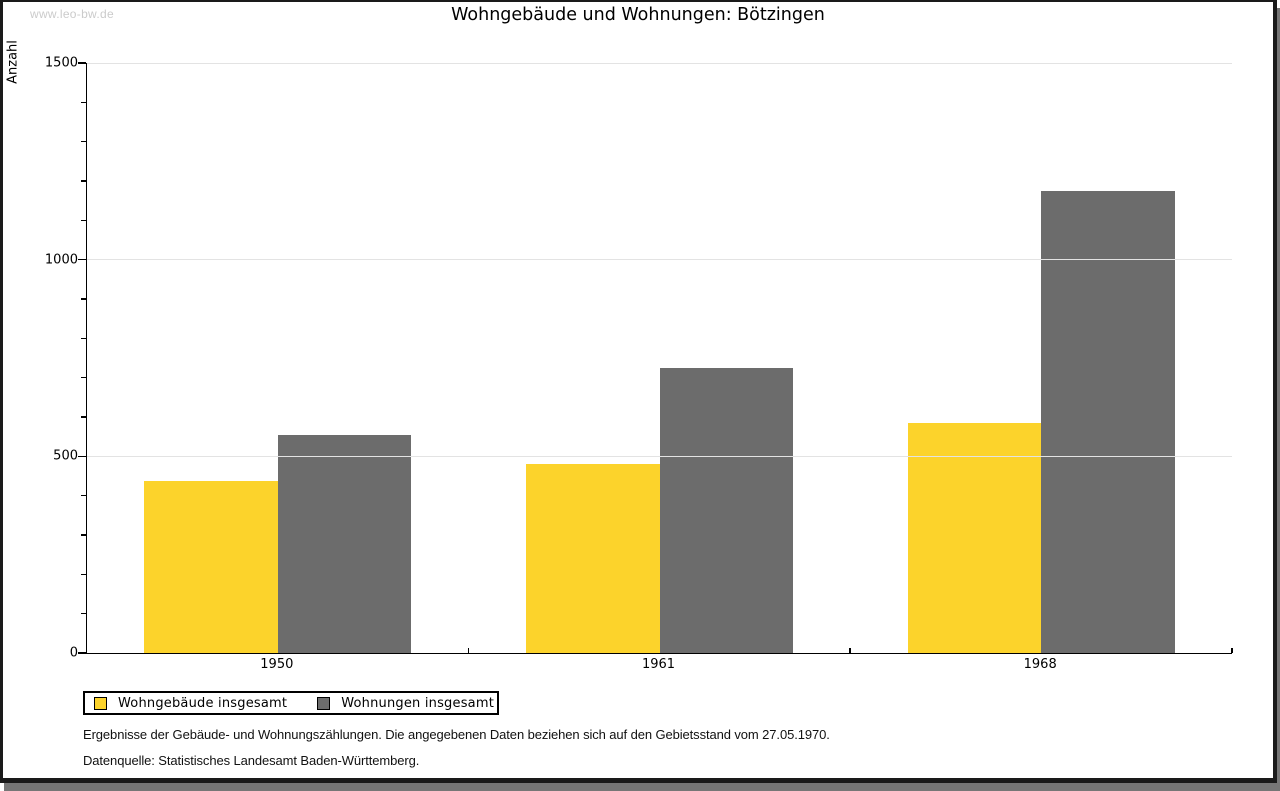  Describe the element at coordinates (726, 510) in the screenshot. I see `bar-1961-wohnungen` at that location.